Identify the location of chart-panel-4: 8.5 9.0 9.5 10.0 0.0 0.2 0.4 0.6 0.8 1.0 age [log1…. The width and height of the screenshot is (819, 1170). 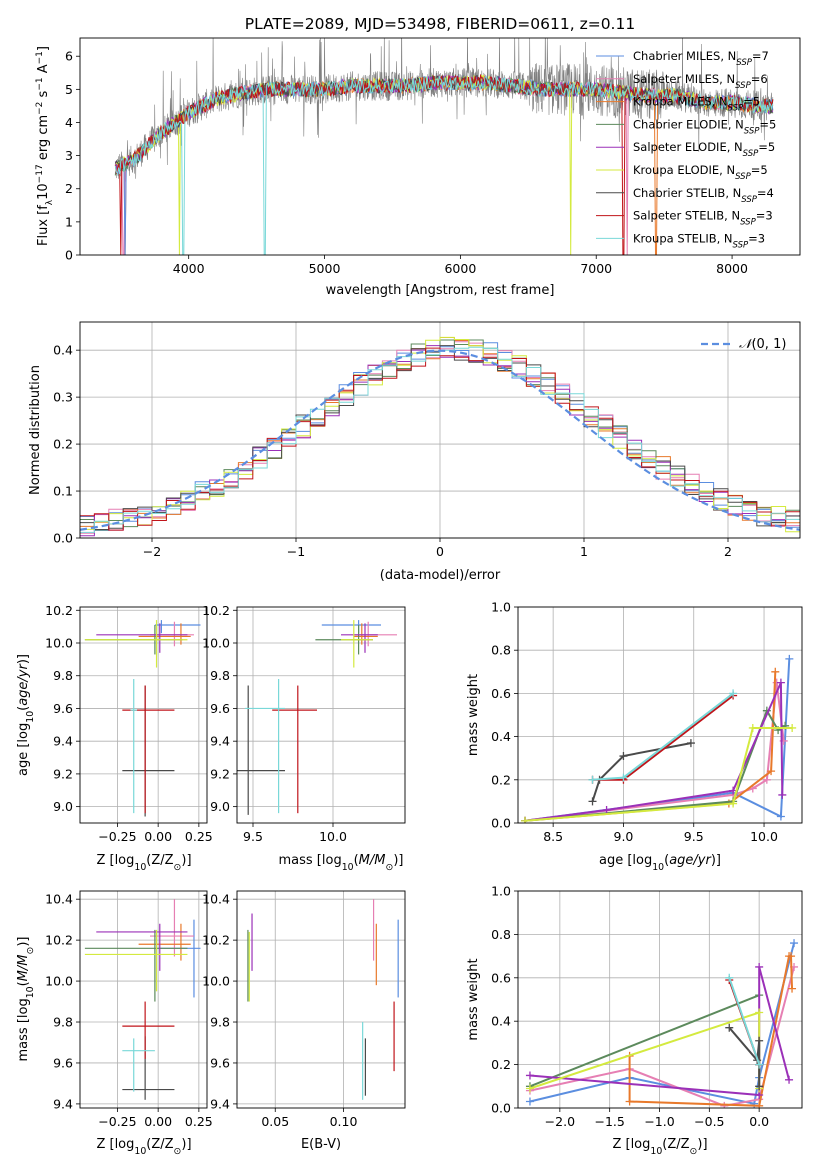
(634, 736).